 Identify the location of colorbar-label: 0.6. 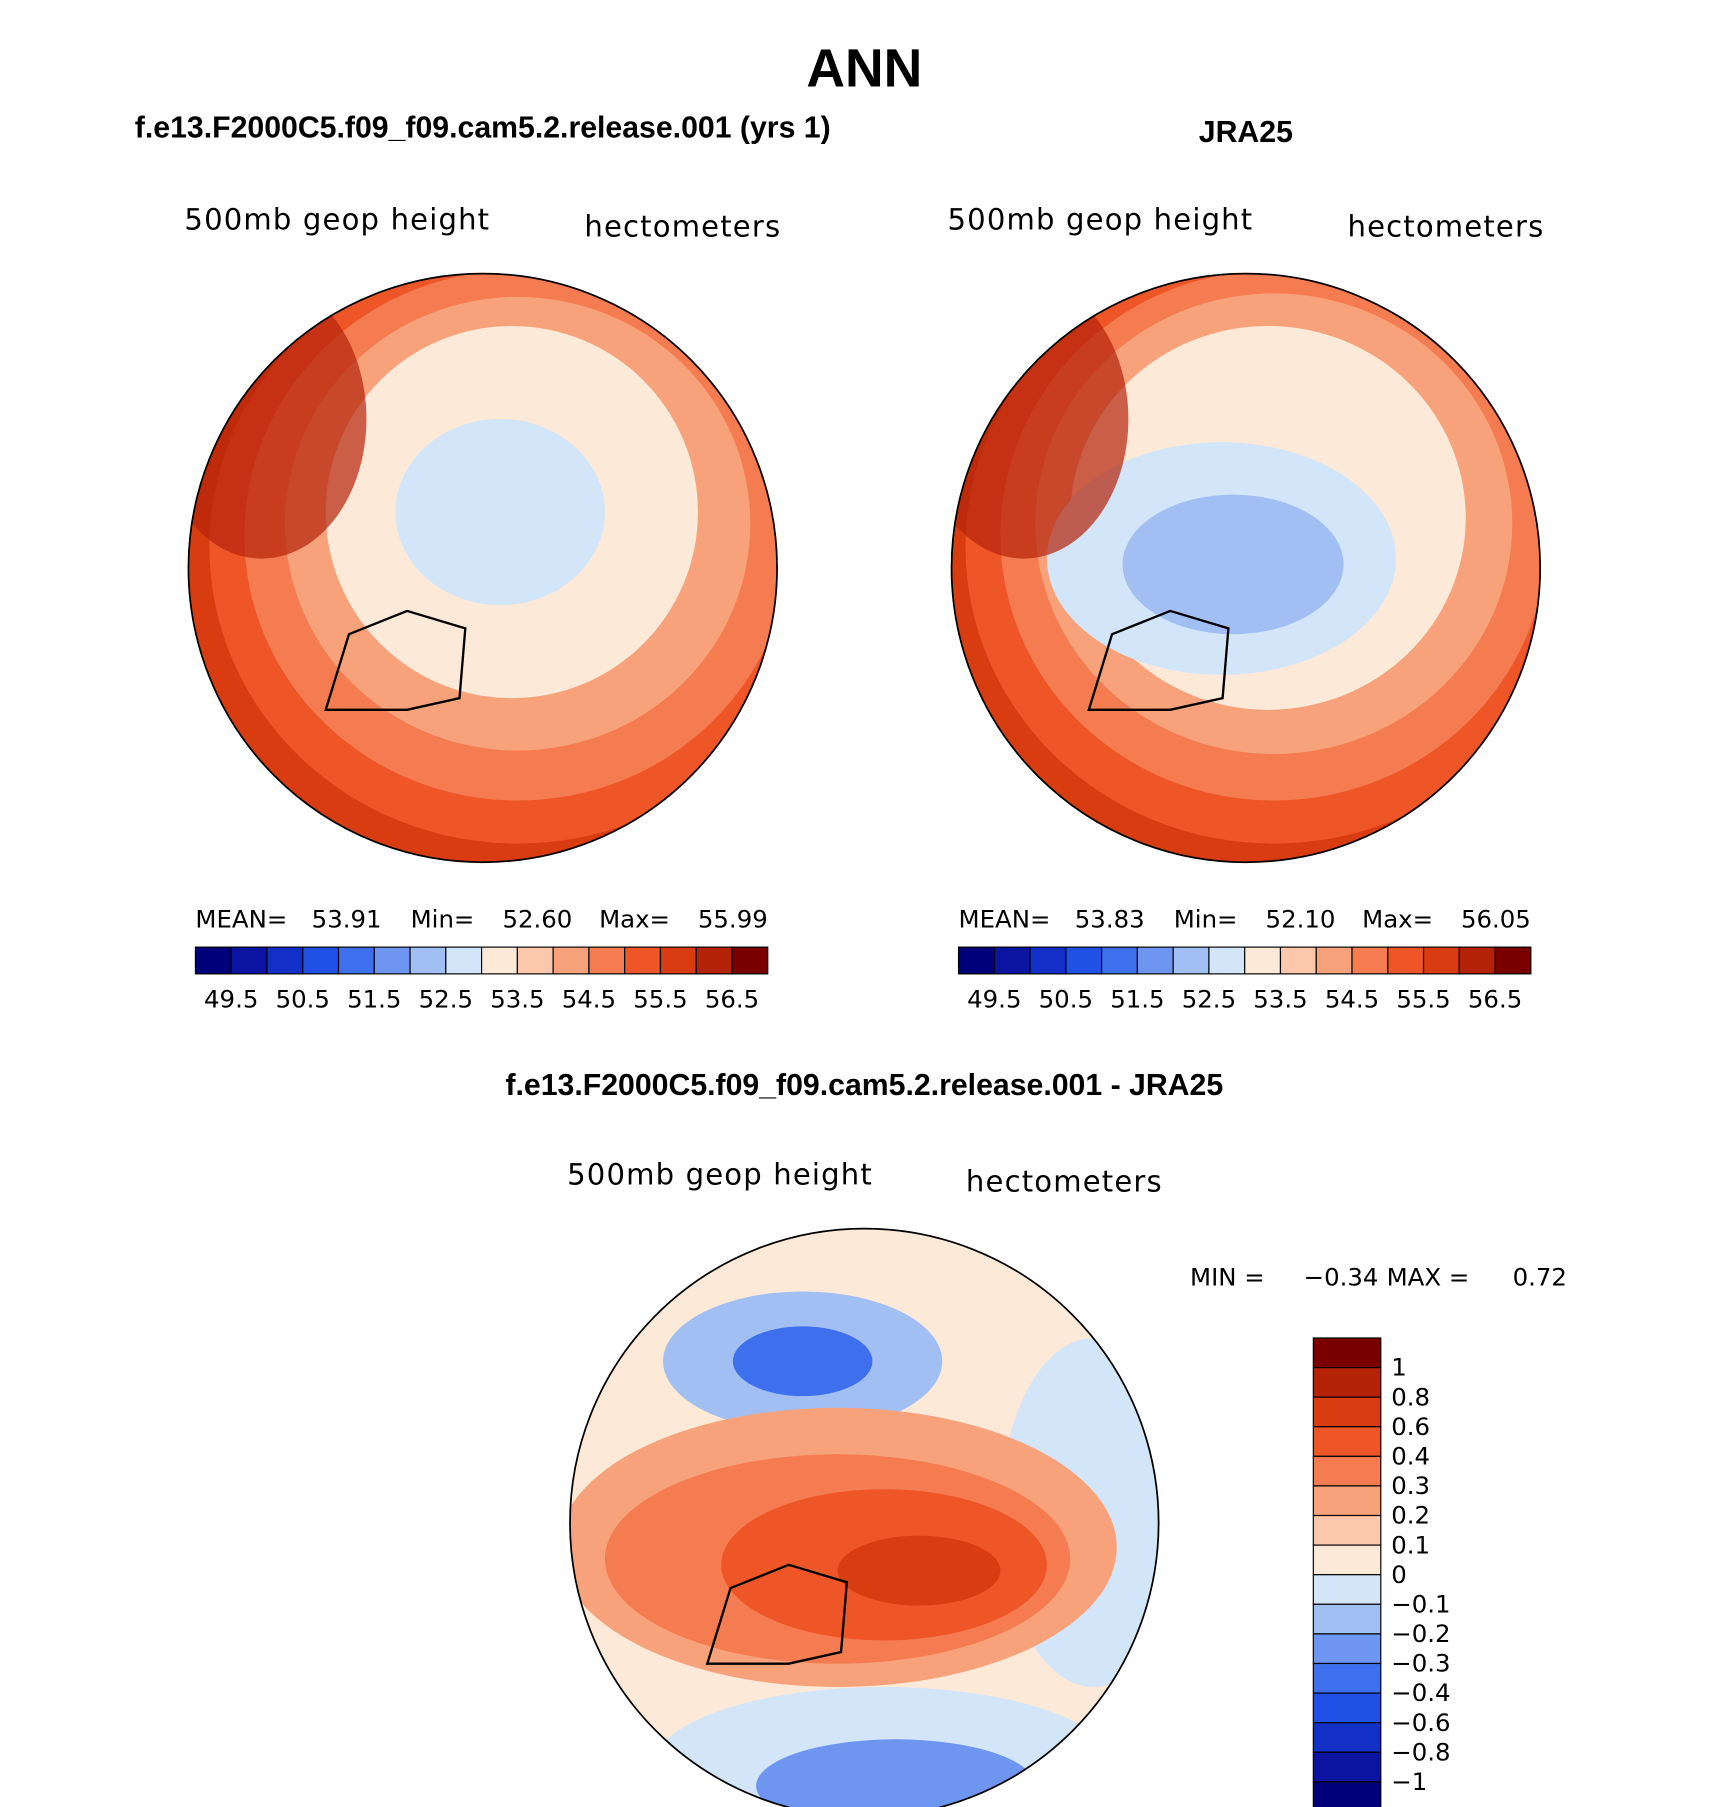
(1410, 1426).